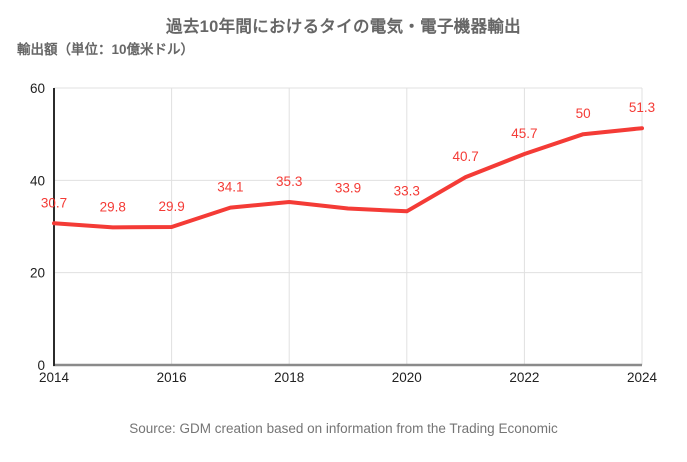 Image resolution: width=687 pixels, height=462 pixels. What do you see at coordinates (642, 107) in the screenshot?
I see `data-label: 51.3` at bounding box center [642, 107].